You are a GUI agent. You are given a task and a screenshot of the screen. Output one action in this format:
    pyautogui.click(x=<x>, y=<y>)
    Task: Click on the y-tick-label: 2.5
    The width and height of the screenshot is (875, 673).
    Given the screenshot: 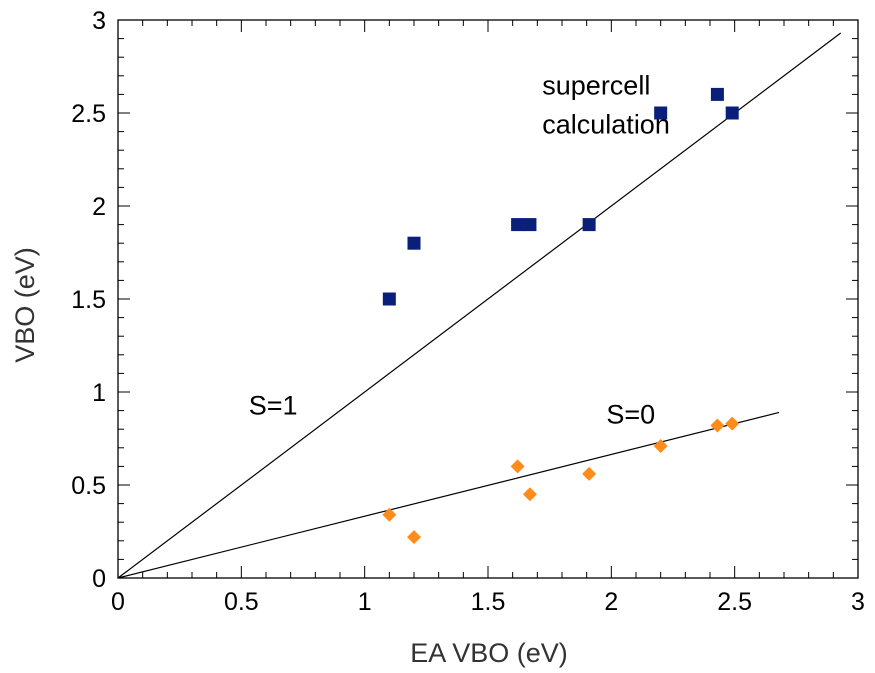 What is the action you would take?
    pyautogui.click(x=88, y=114)
    